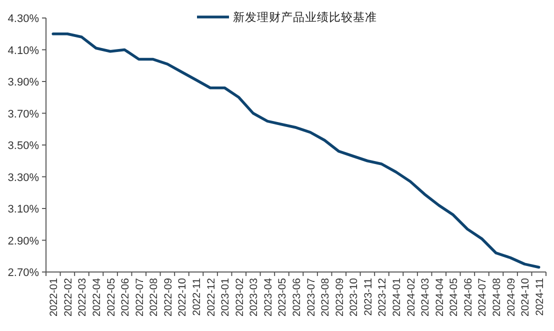 Image resolution: width=554 pixels, height=331 pixels. What do you see at coordinates (226, 297) in the screenshot?
I see `x-tick-label: 2023-01` at bounding box center [226, 297].